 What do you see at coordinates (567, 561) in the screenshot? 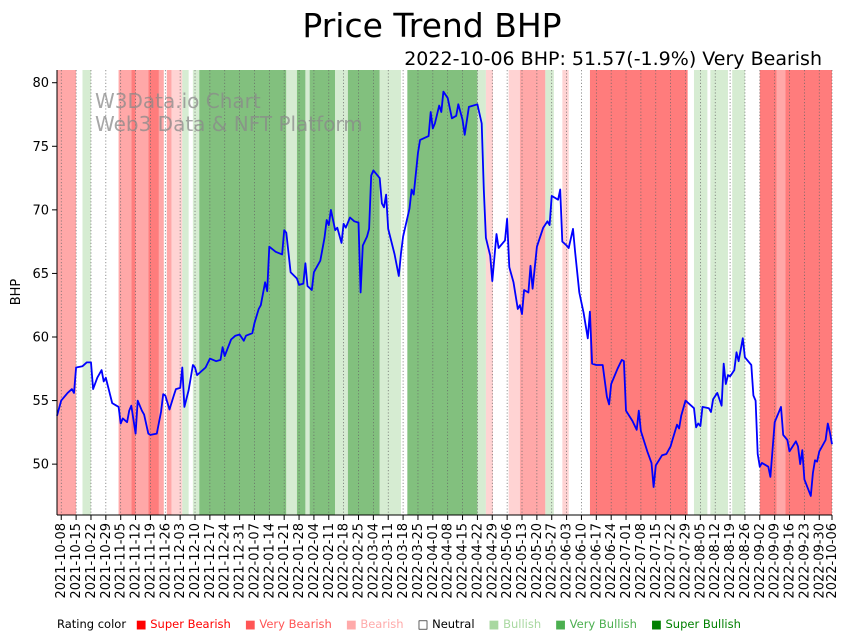
I see `x-tick-label: 2022-06-03` at bounding box center [567, 561].